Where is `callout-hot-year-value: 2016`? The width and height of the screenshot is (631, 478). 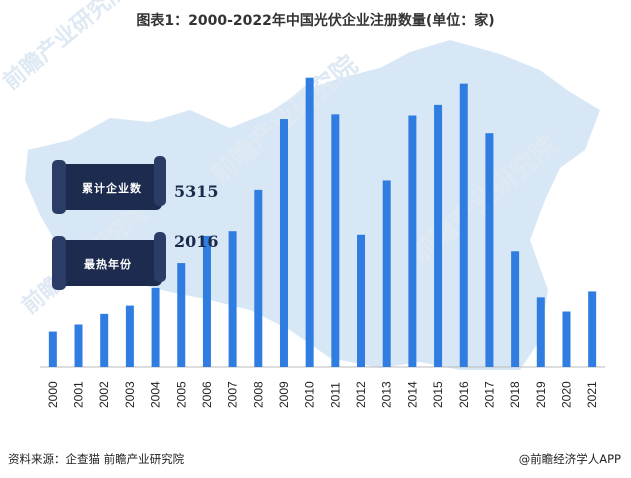
callout-hot-year-value: 2016 is located at coordinates (196, 241).